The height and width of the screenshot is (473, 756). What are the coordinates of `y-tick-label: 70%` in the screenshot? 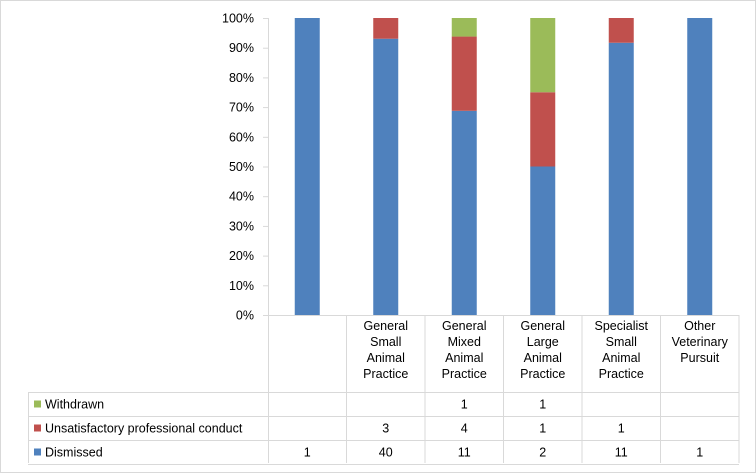 It's located at (241, 108).